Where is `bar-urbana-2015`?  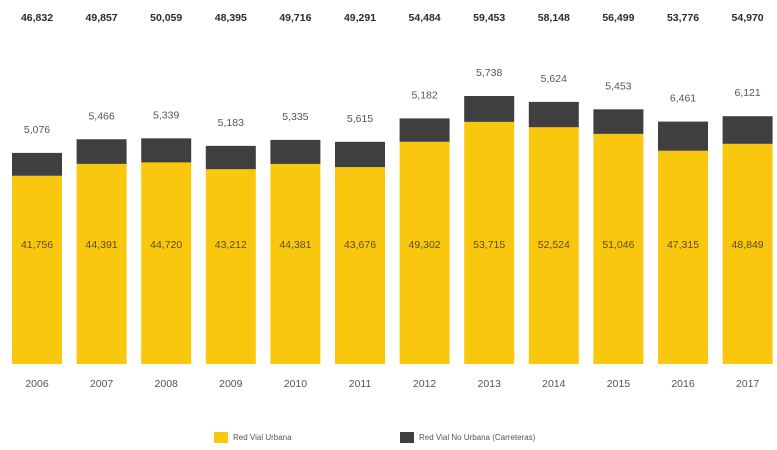
bar-urbana-2015 is located at coordinates (618, 248).